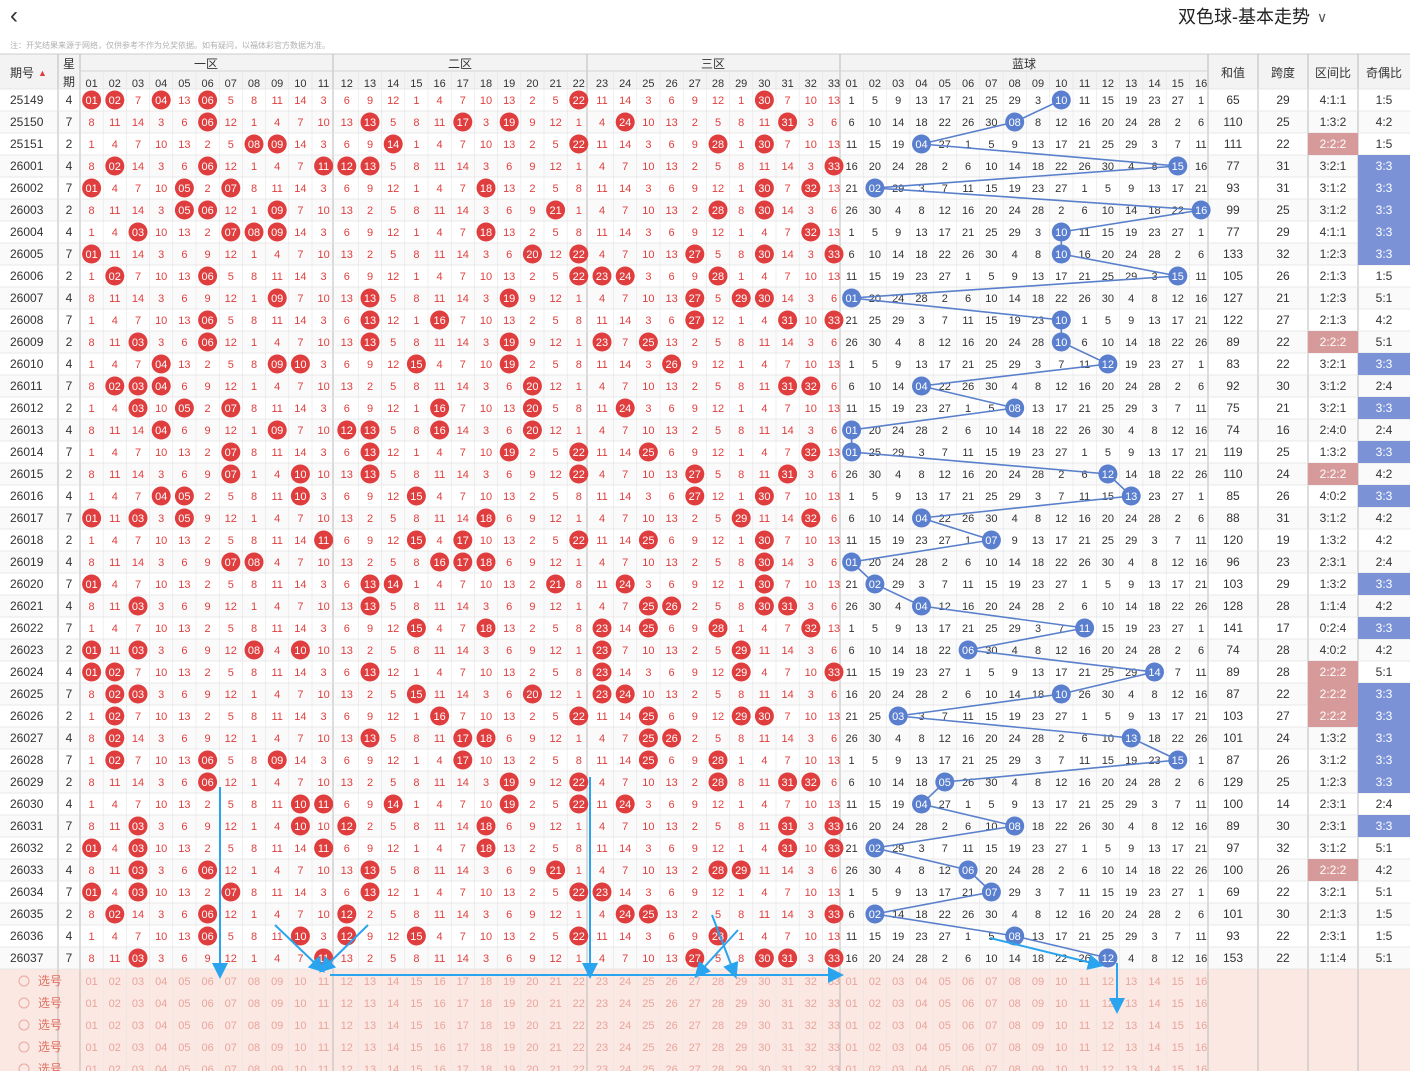 The height and width of the screenshot is (1071, 1410). I want to click on pick-blue-number: 09, so click(1038, 1048).